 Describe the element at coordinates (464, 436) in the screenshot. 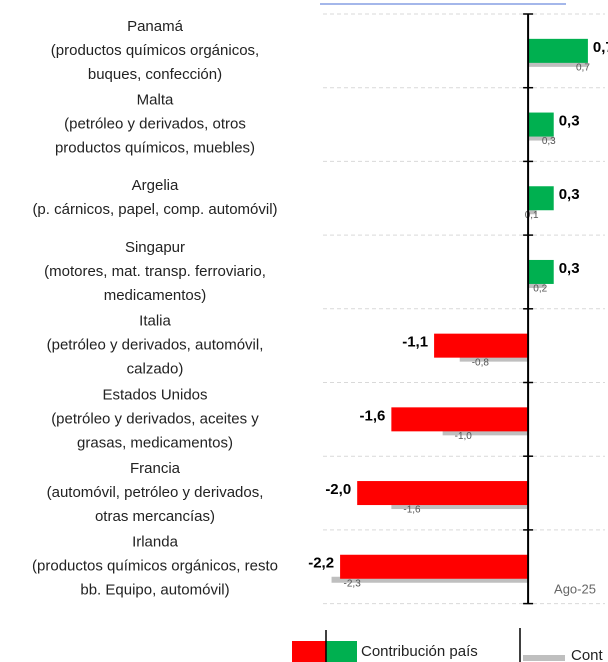

I see `data-label: -1,0` at that location.